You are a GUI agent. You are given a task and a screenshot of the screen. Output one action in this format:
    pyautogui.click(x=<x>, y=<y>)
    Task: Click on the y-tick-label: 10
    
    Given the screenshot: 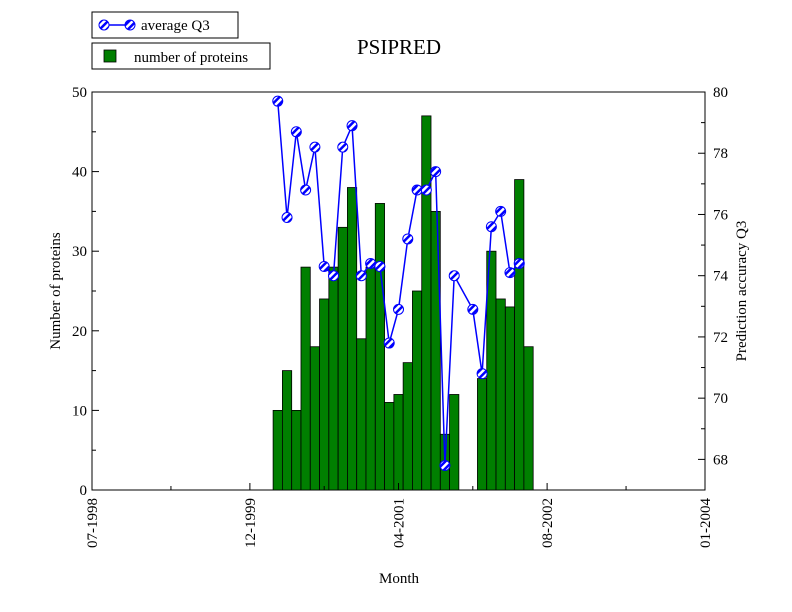 What is the action you would take?
    pyautogui.click(x=79, y=411)
    